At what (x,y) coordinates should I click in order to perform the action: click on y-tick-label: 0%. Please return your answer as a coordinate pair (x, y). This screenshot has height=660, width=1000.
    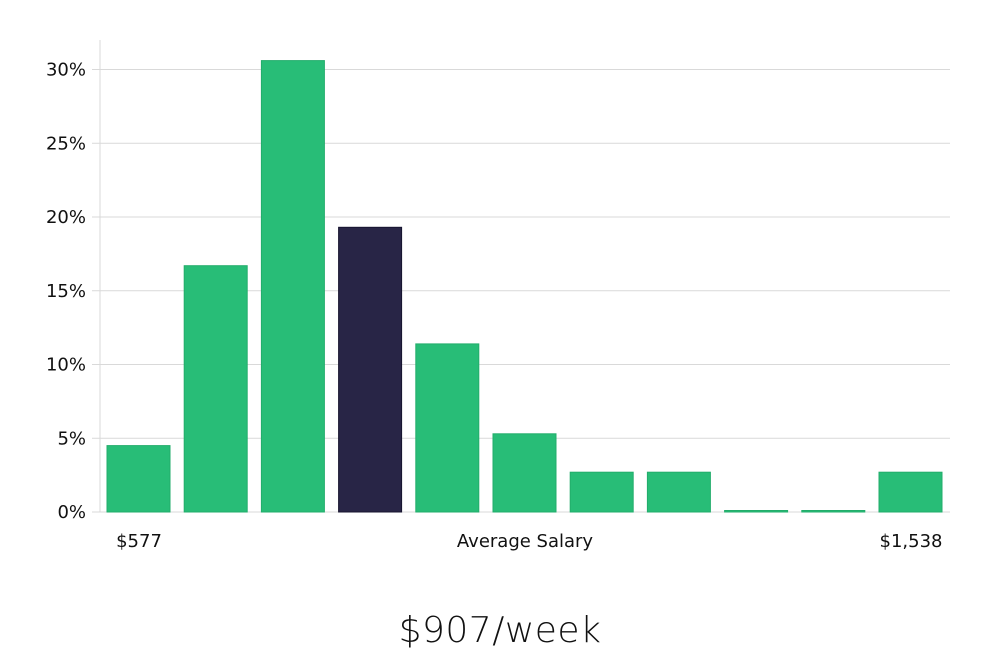
    Looking at the image, I should click on (71, 512).